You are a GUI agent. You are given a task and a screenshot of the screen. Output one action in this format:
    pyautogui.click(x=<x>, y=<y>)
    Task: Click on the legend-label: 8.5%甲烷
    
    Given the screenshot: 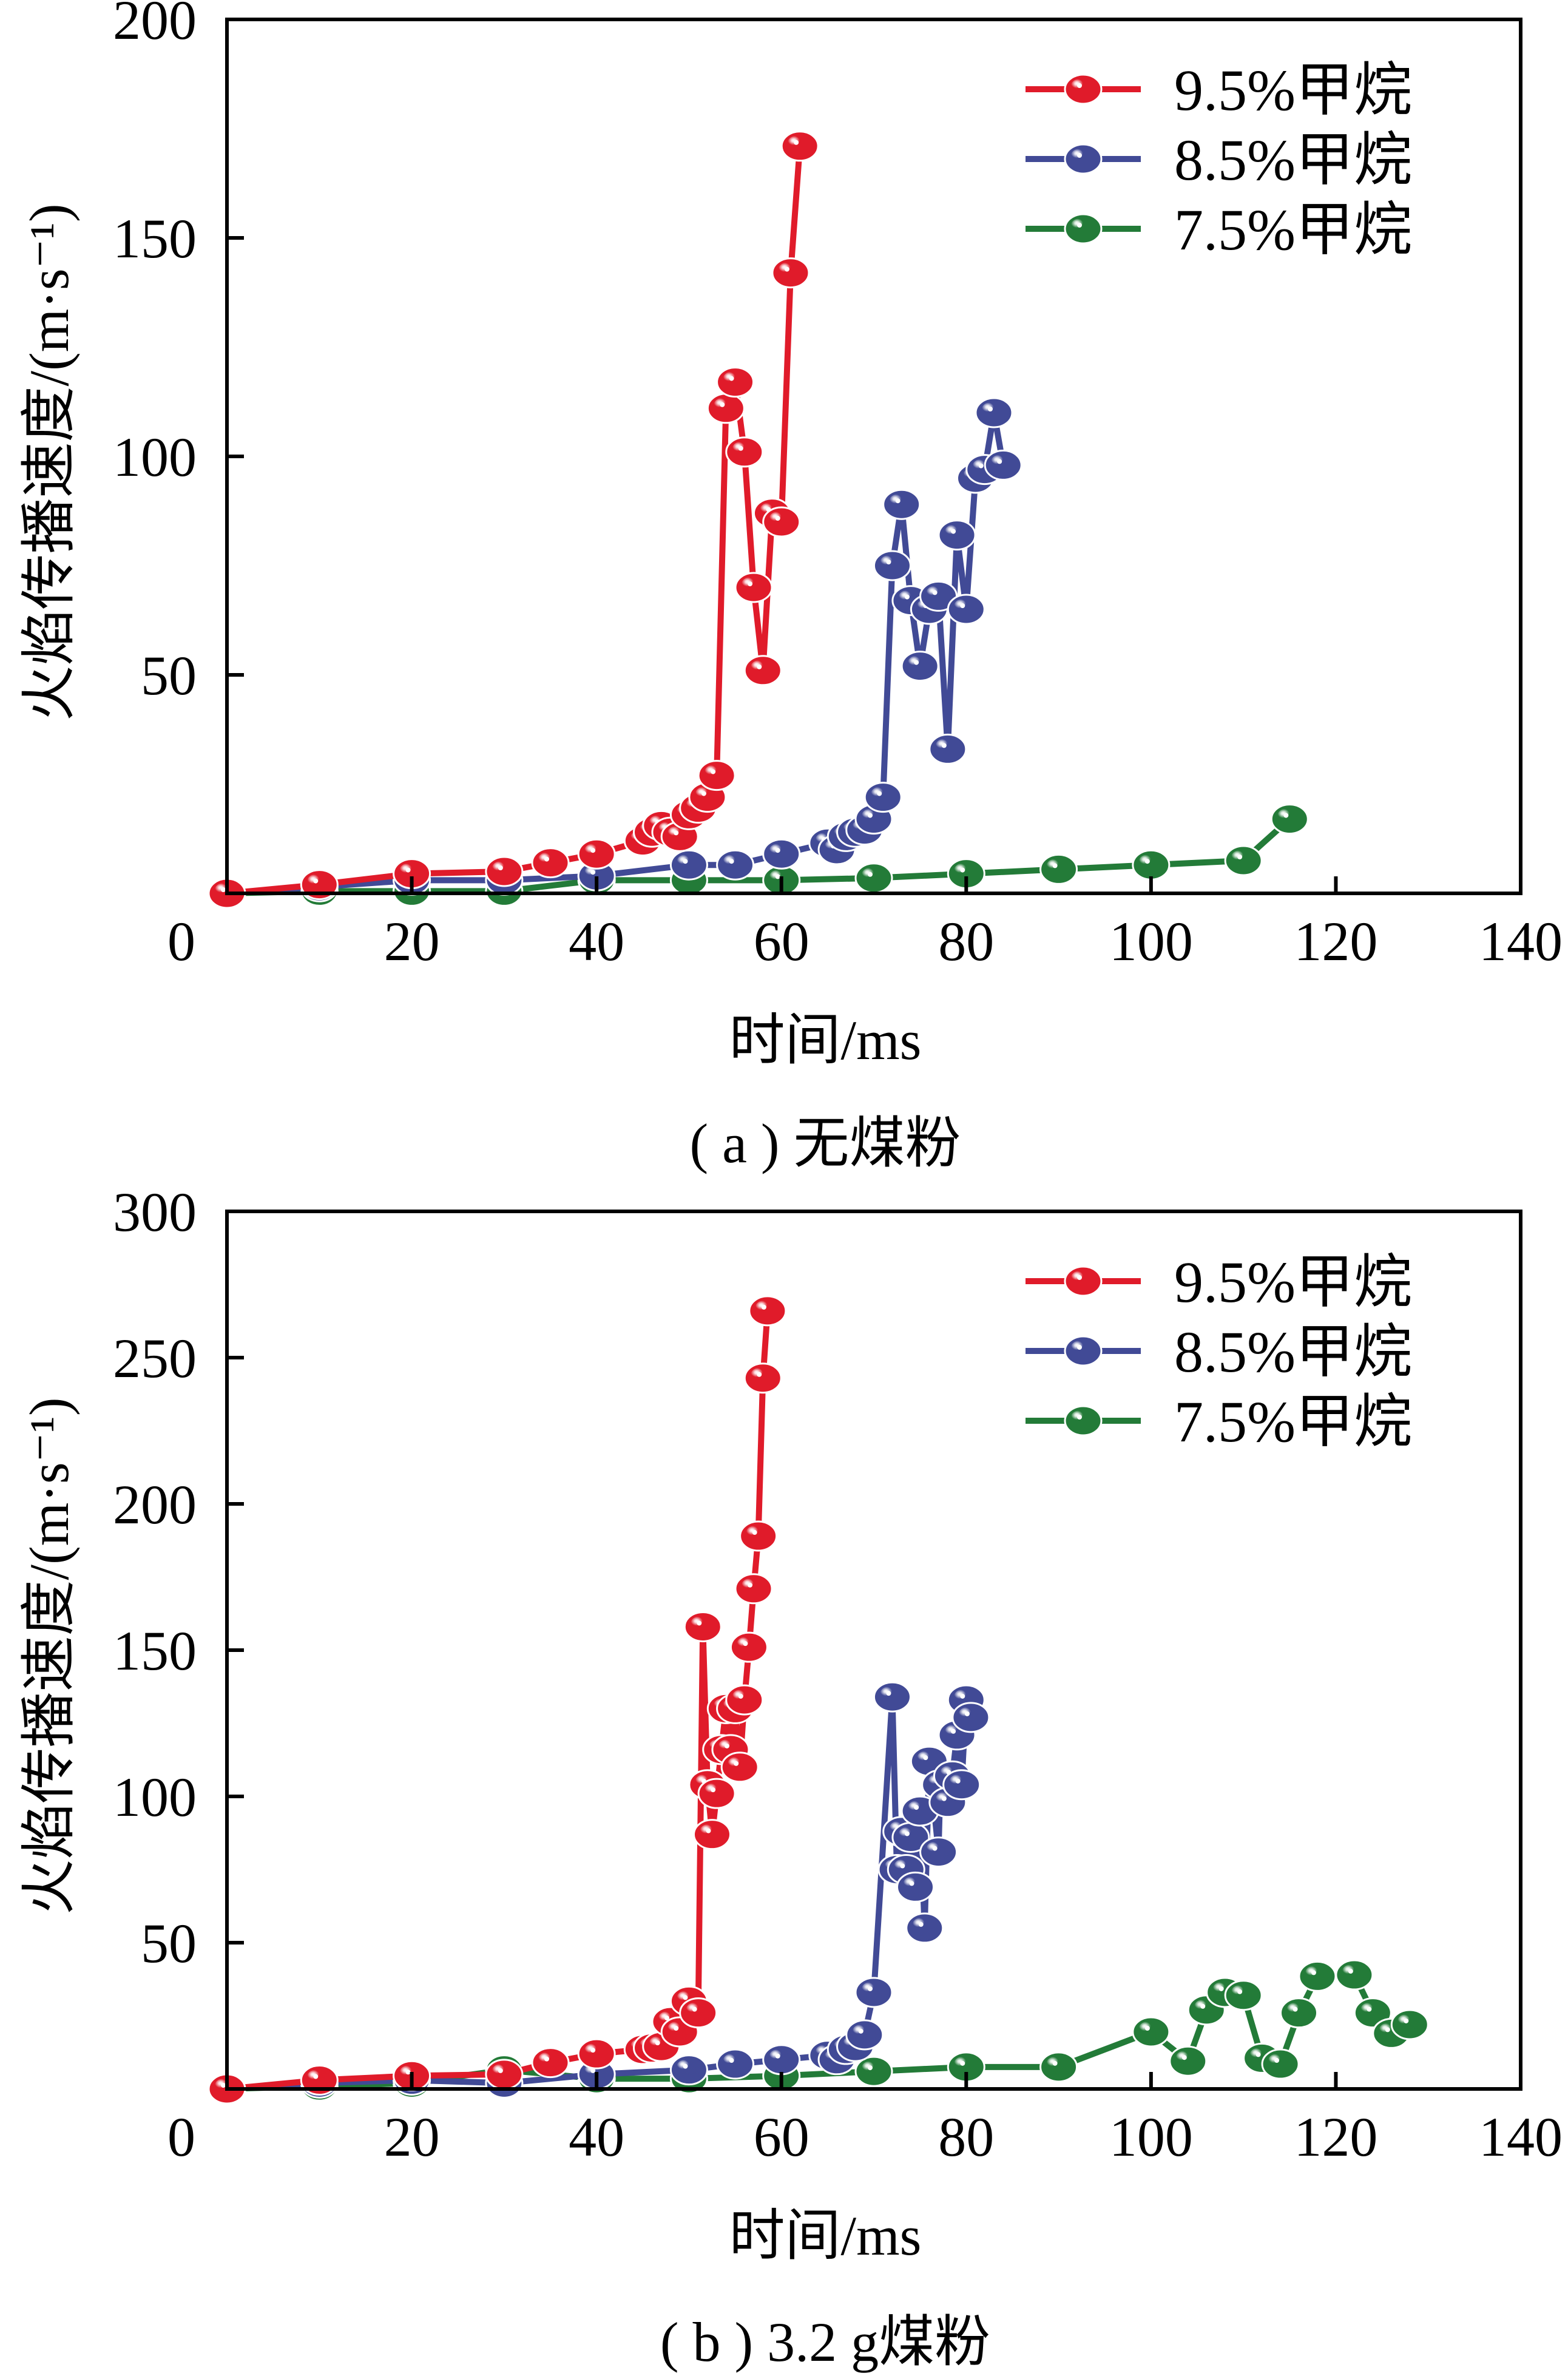 What is the action you would take?
    pyautogui.click(x=1293, y=159)
    